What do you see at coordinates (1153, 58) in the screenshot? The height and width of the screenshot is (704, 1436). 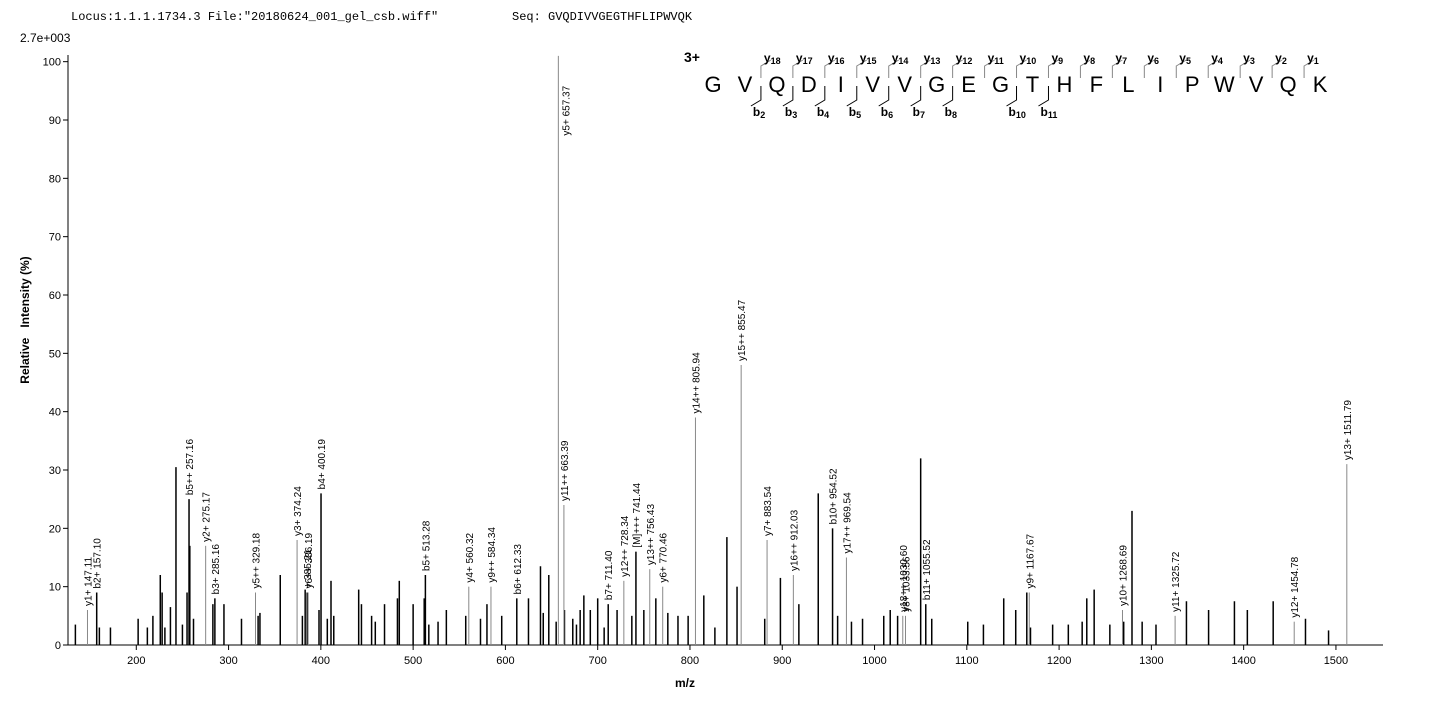 I see `ion-label: y6` at bounding box center [1153, 58].